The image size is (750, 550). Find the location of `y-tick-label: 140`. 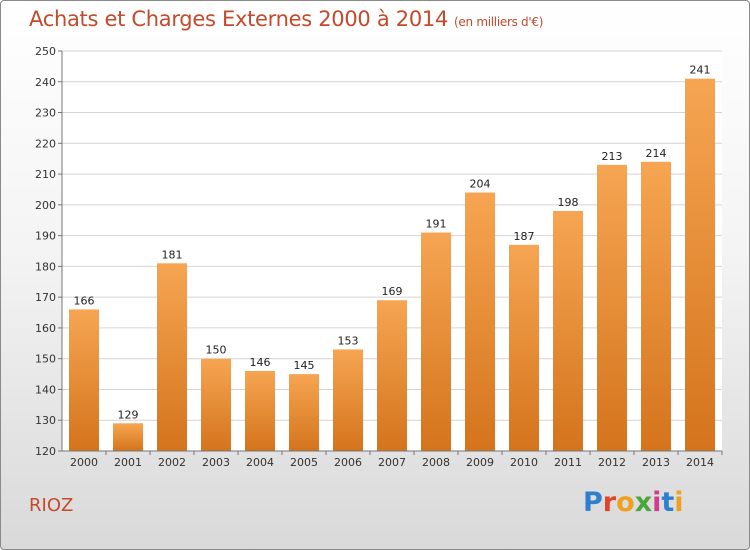

y-tick-label: 140 is located at coordinates (45, 389).